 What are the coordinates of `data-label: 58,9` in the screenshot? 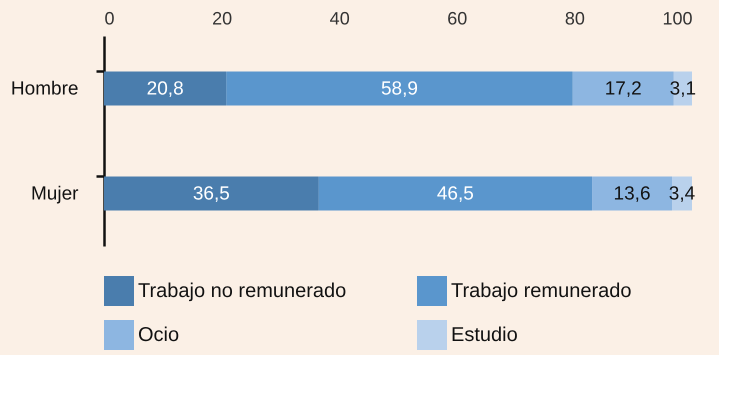 It's located at (399, 89).